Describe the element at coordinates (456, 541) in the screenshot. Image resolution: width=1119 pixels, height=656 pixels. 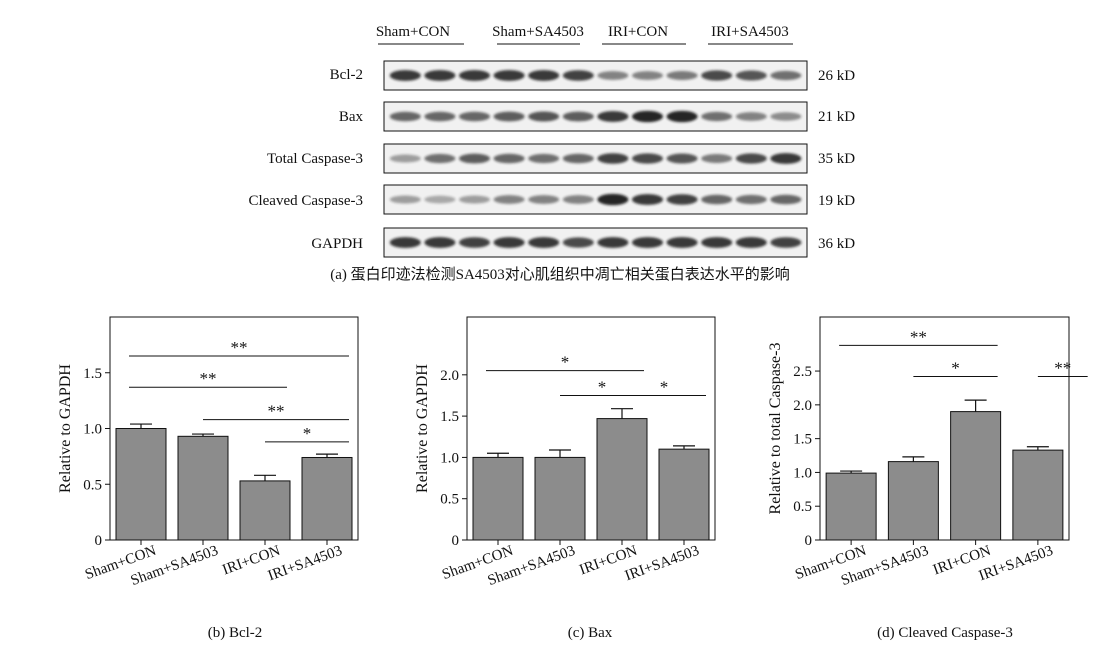
I see `y-tick-label: 0` at that location.